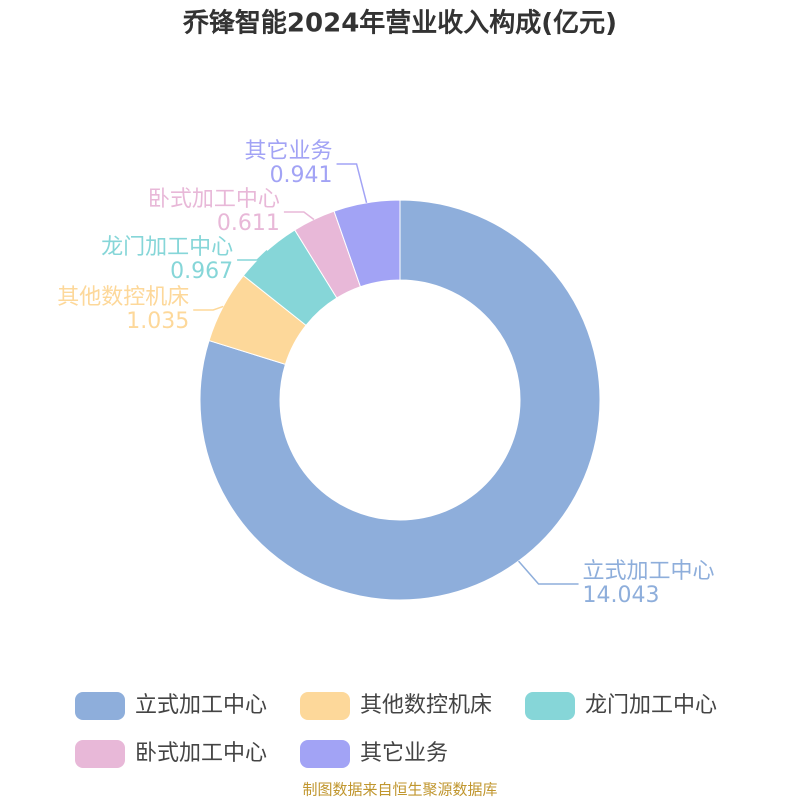  Describe the element at coordinates (201, 753) in the screenshot. I see `legend-label: 卧式加工中心` at that location.